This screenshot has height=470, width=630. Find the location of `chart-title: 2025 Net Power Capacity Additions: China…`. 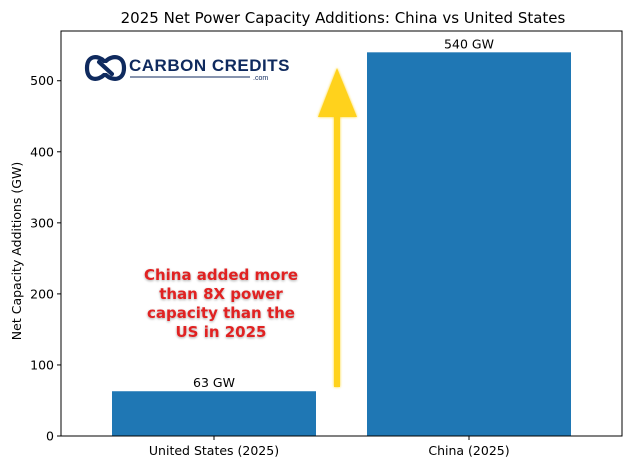

chart-title: 2025 Net Power Capacity Additions: China… is located at coordinates (343, 18).